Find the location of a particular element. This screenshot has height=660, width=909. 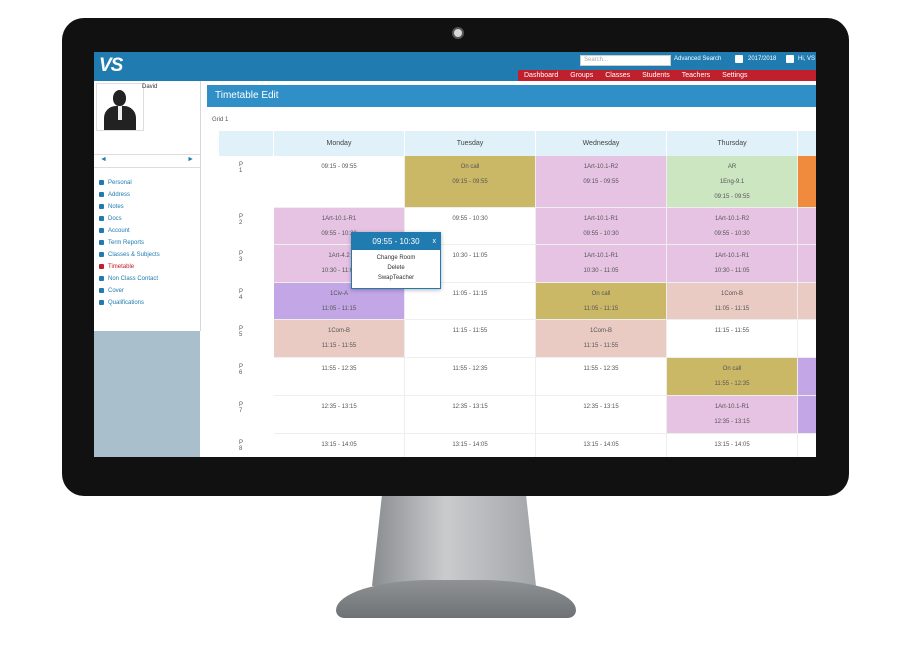

corner-header is located at coordinates (246, 143).